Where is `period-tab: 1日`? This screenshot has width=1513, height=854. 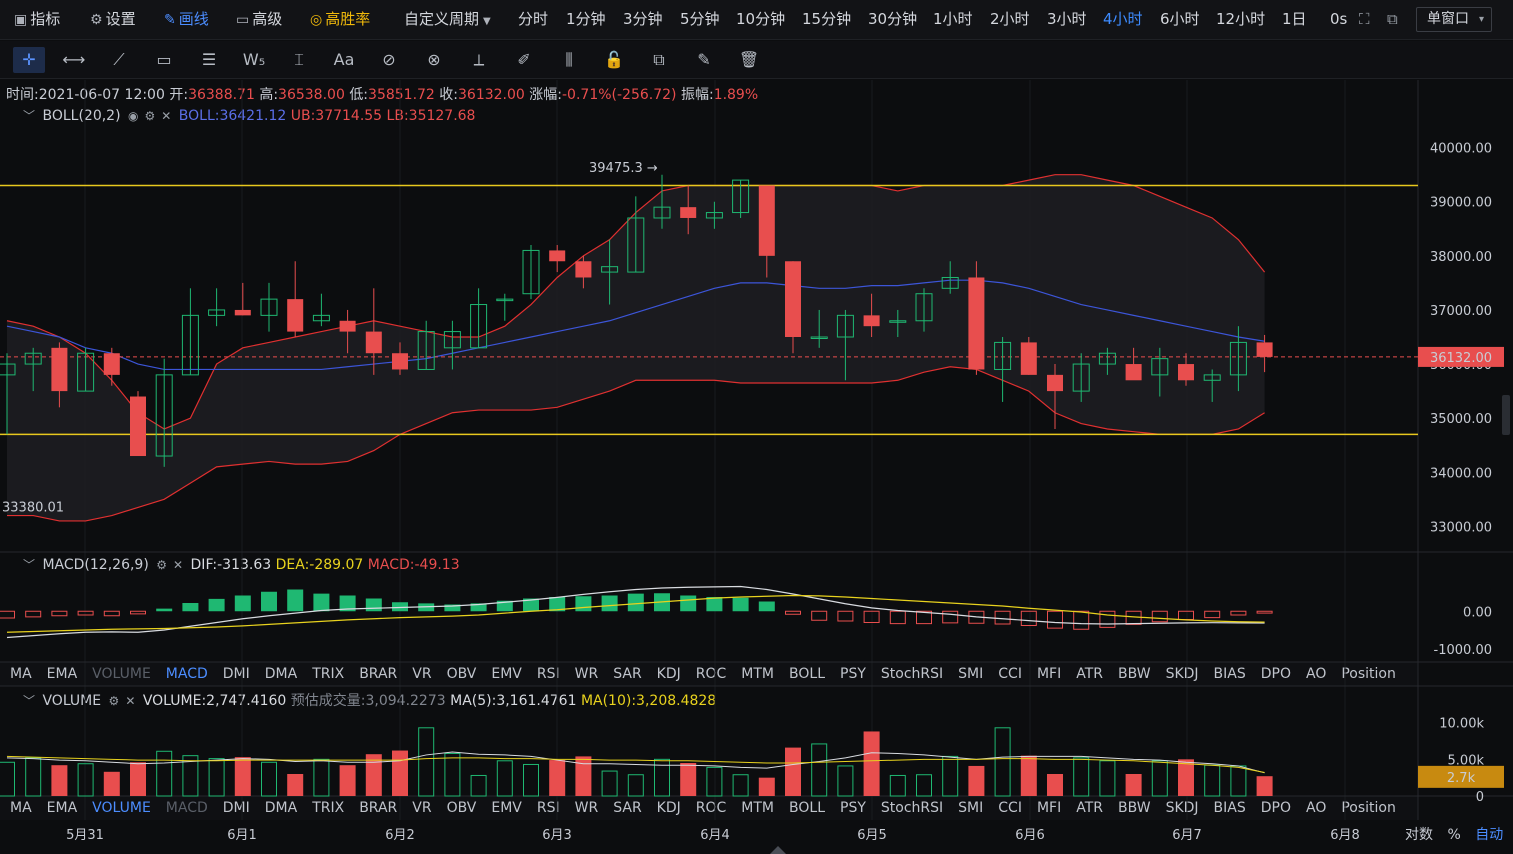
period-tab: 1日 is located at coordinates (1294, 19).